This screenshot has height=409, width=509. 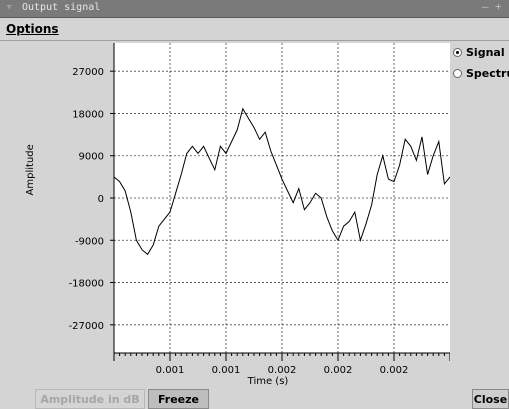 I want to click on x-axis-label: Time (s), so click(x=268, y=381).